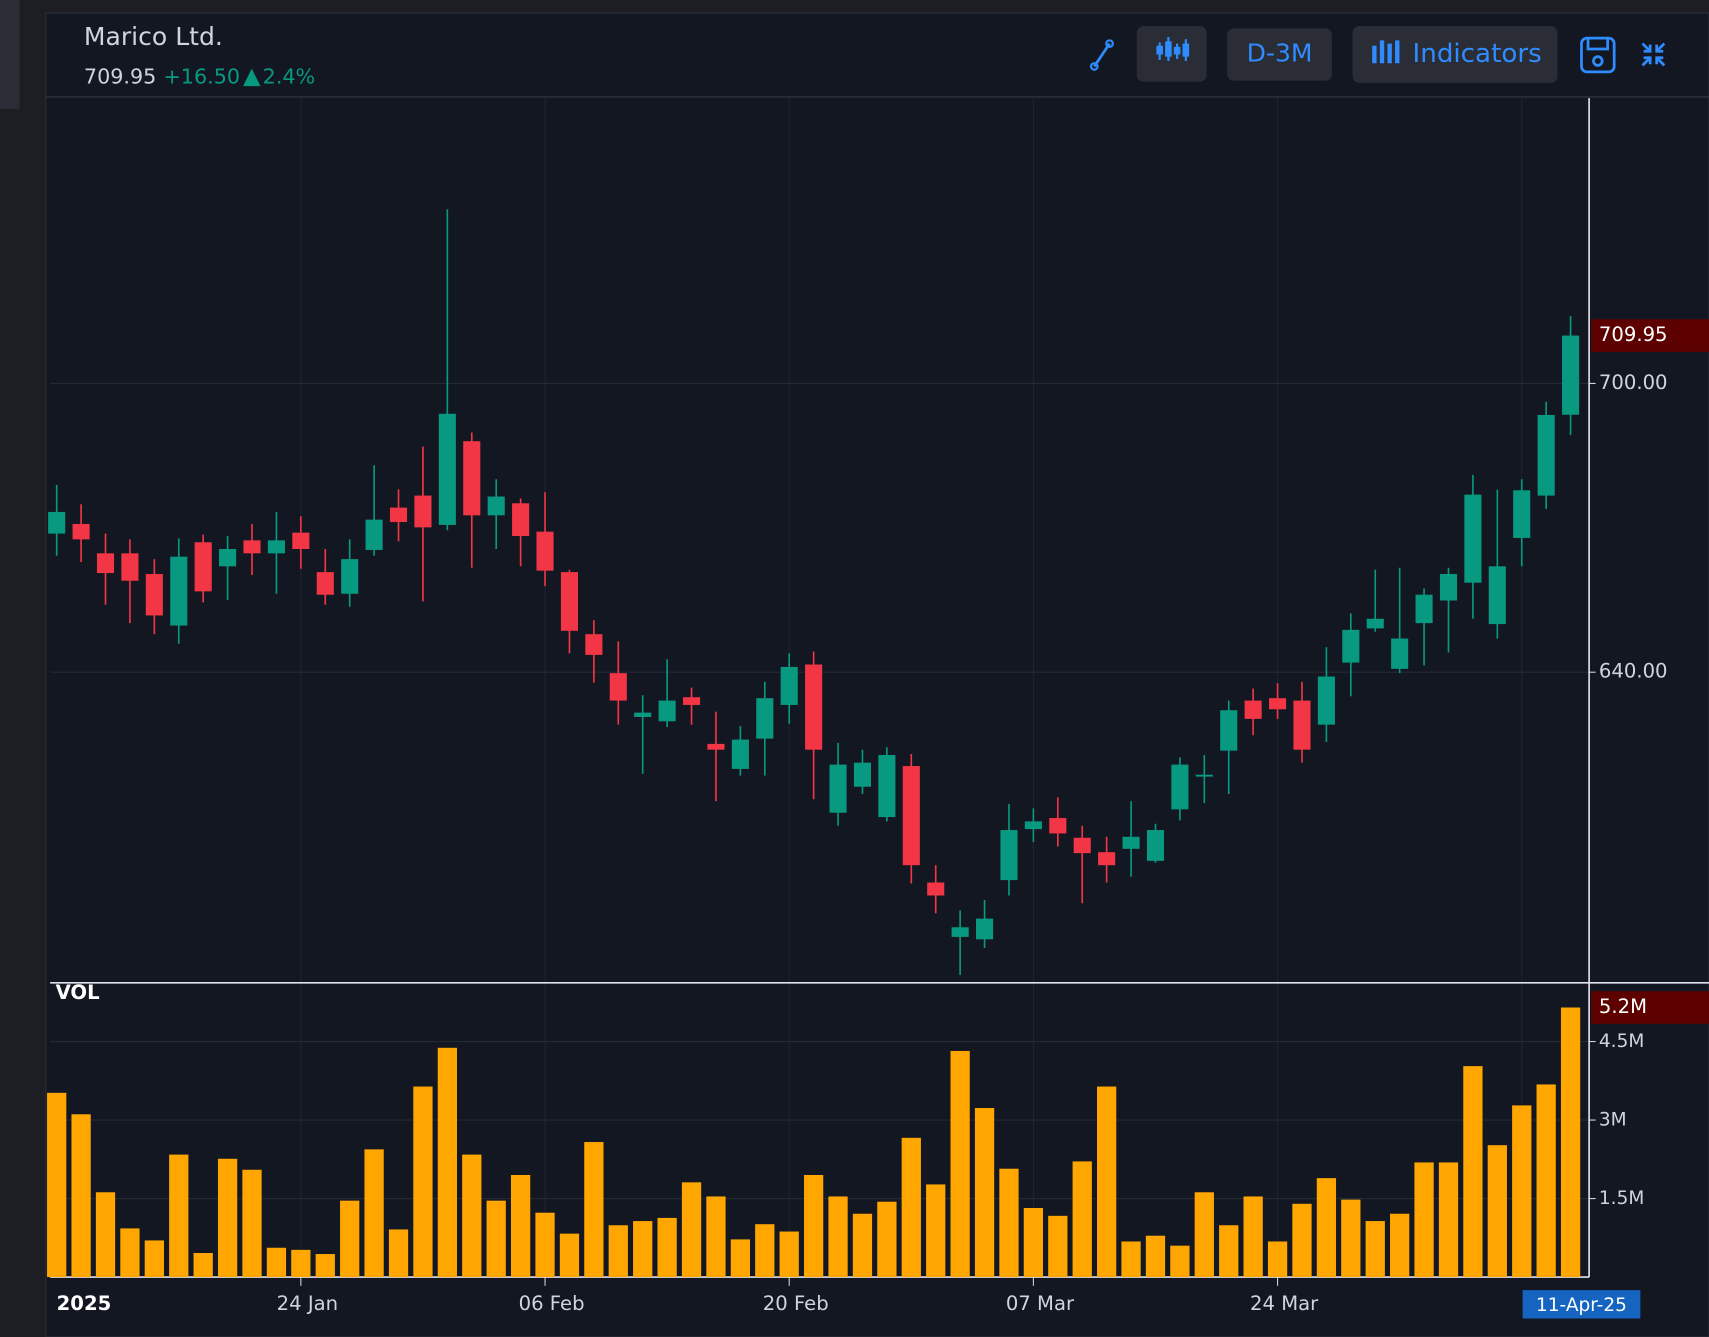 This screenshot has width=1709, height=1337. Describe the element at coordinates (120, 76) in the screenshot. I see `last-price: 709.95` at that location.